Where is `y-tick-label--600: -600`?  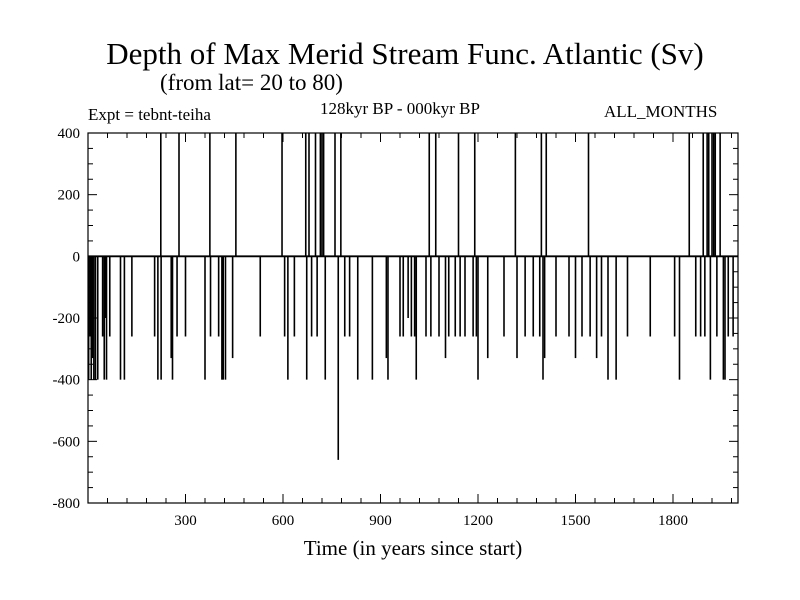
y-tick-label--600: -600 is located at coordinates (67, 442).